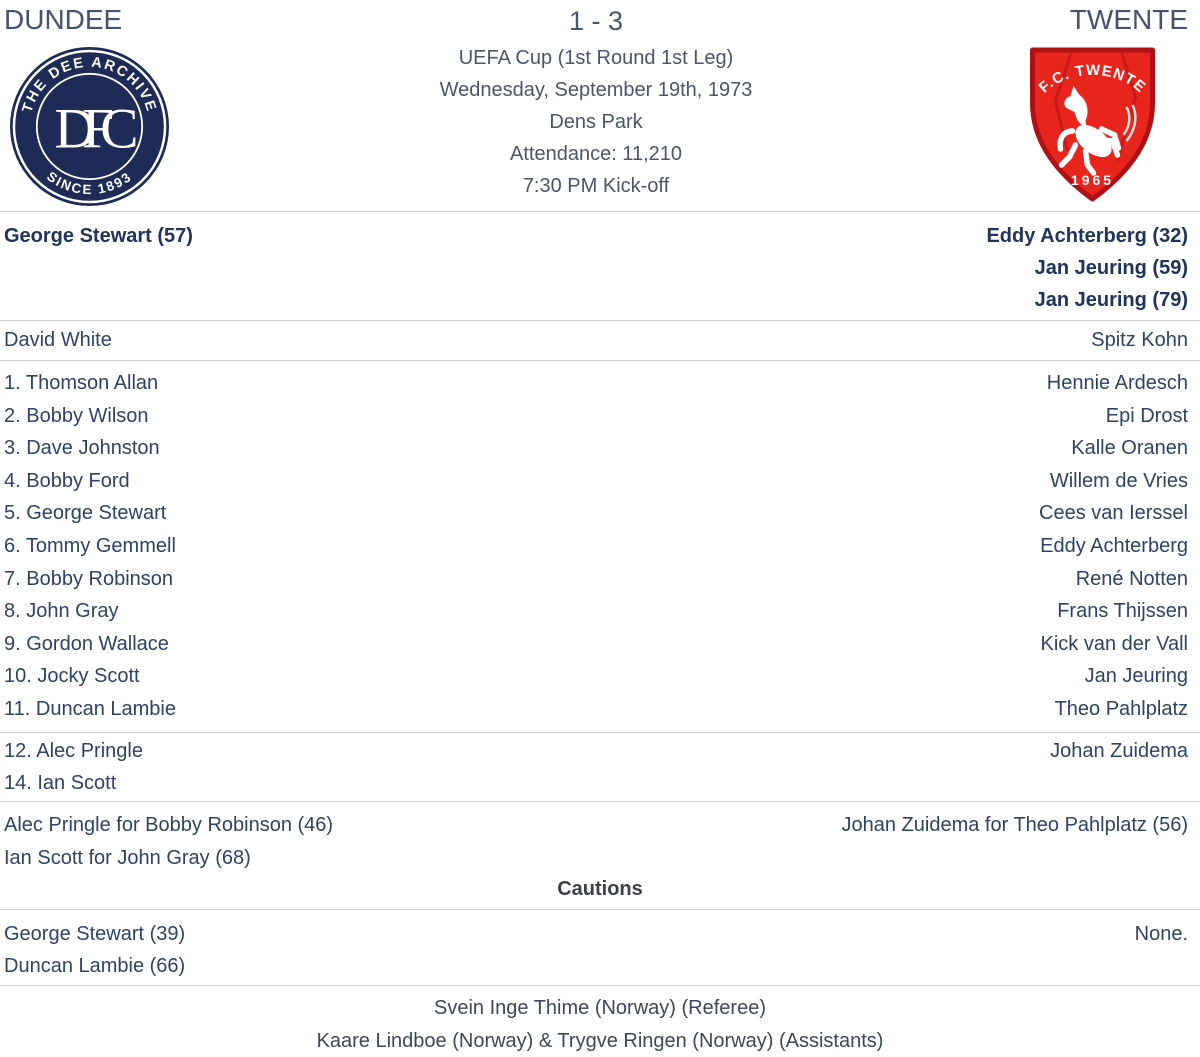 The height and width of the screenshot is (1057, 1200). What do you see at coordinates (596, 21) in the screenshot?
I see `score: 1 - 3` at bounding box center [596, 21].